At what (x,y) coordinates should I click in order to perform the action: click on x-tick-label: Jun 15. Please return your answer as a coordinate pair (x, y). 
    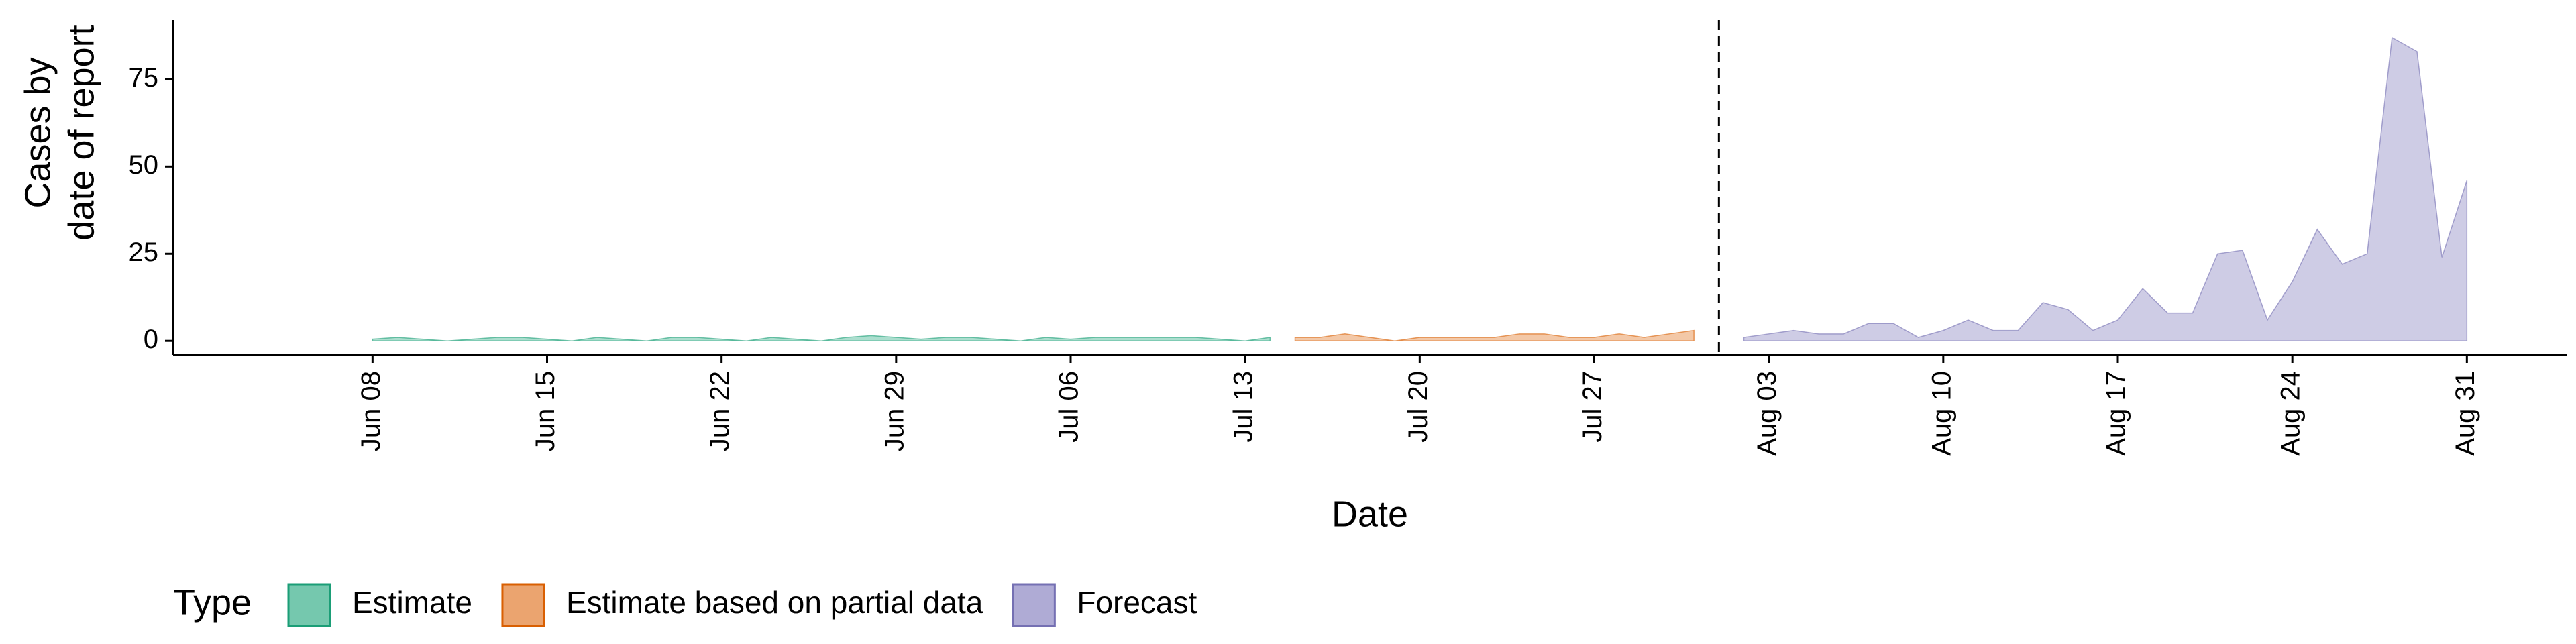
    Looking at the image, I should click on (545, 411).